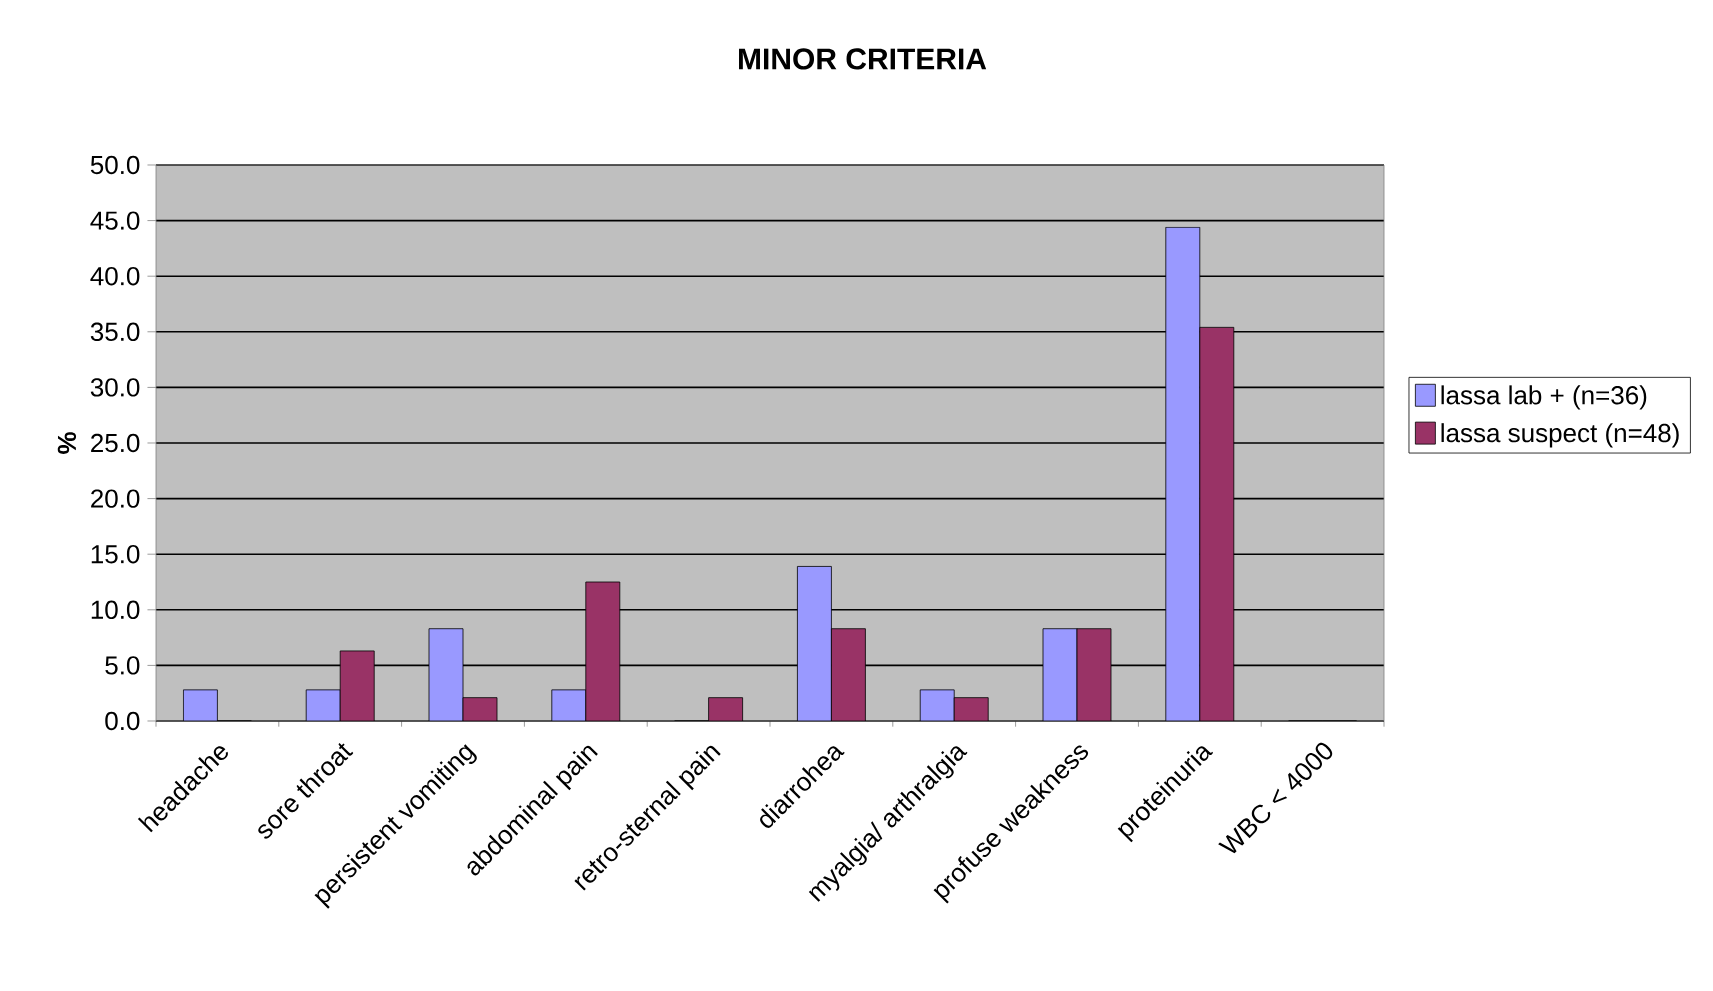 The height and width of the screenshot is (991, 1713). Describe the element at coordinates (115, 609) in the screenshot. I see `y-tick-label: 10.0` at that location.